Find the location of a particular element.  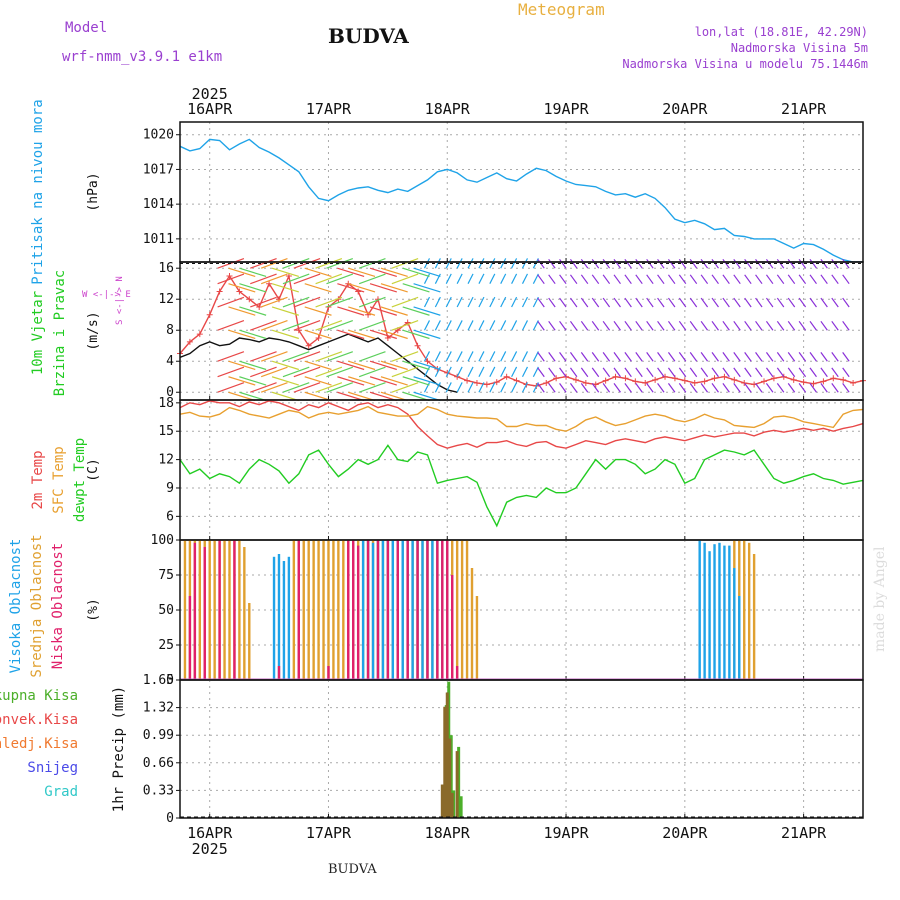

product-title: Meteogram is located at coordinates (561, 9).